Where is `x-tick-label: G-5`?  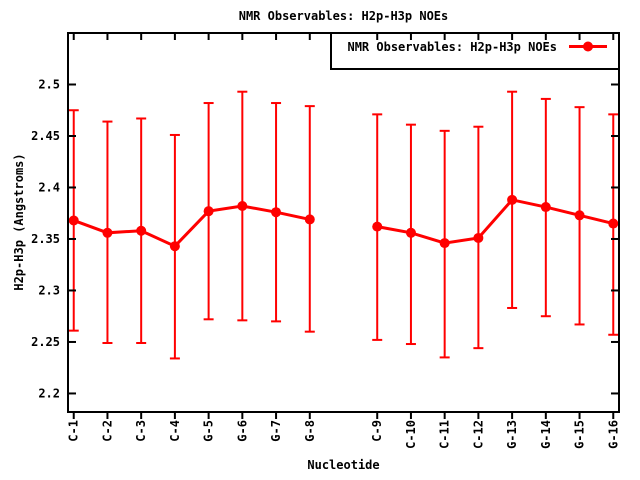 x-tick-label: G-5 is located at coordinates (209, 431).